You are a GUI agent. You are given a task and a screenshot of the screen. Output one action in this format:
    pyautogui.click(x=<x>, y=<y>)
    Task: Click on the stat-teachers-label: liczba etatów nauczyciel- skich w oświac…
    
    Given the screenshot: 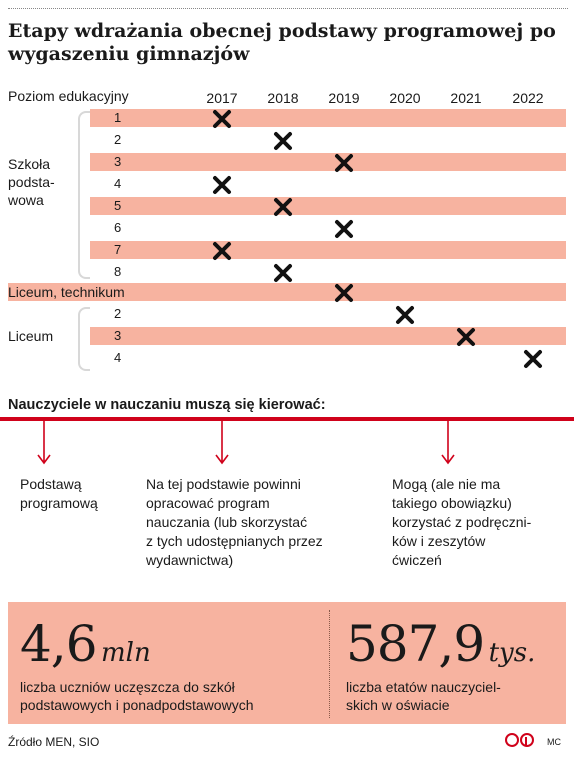 What is the action you would take?
    pyautogui.click(x=423, y=696)
    